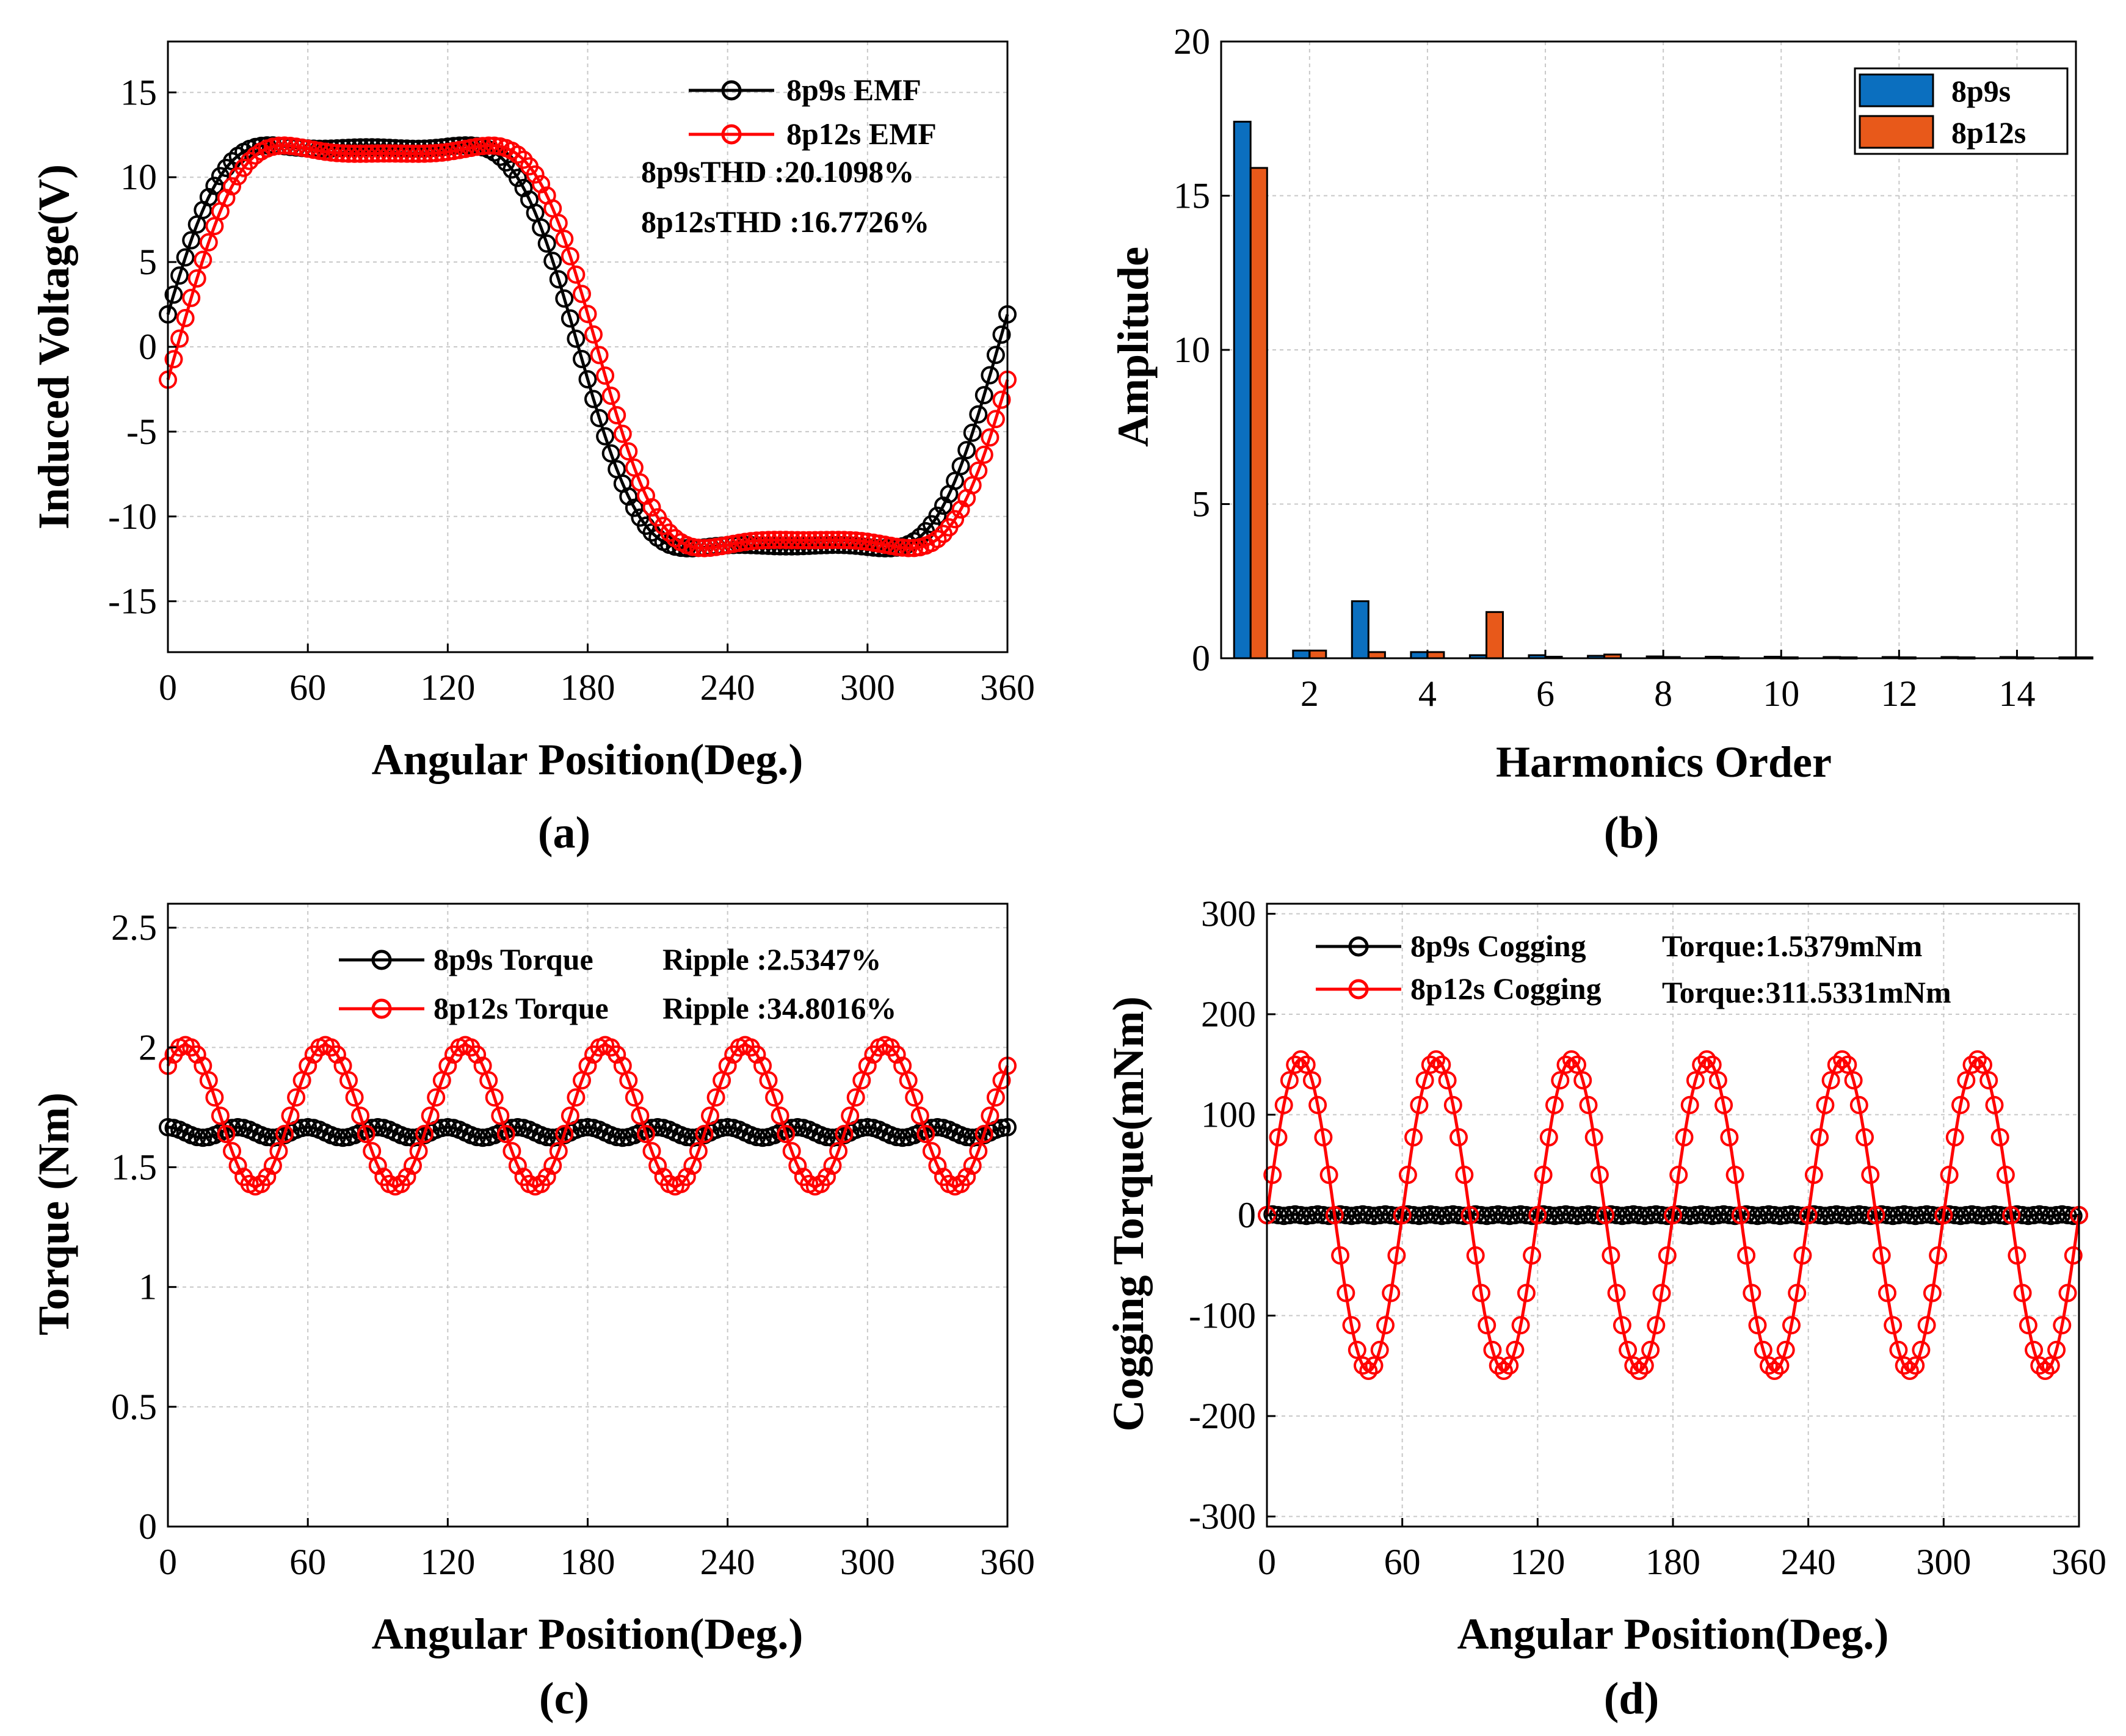  Describe the element at coordinates (148, 347) in the screenshot. I see `a-y-tick-label: 0` at that location.